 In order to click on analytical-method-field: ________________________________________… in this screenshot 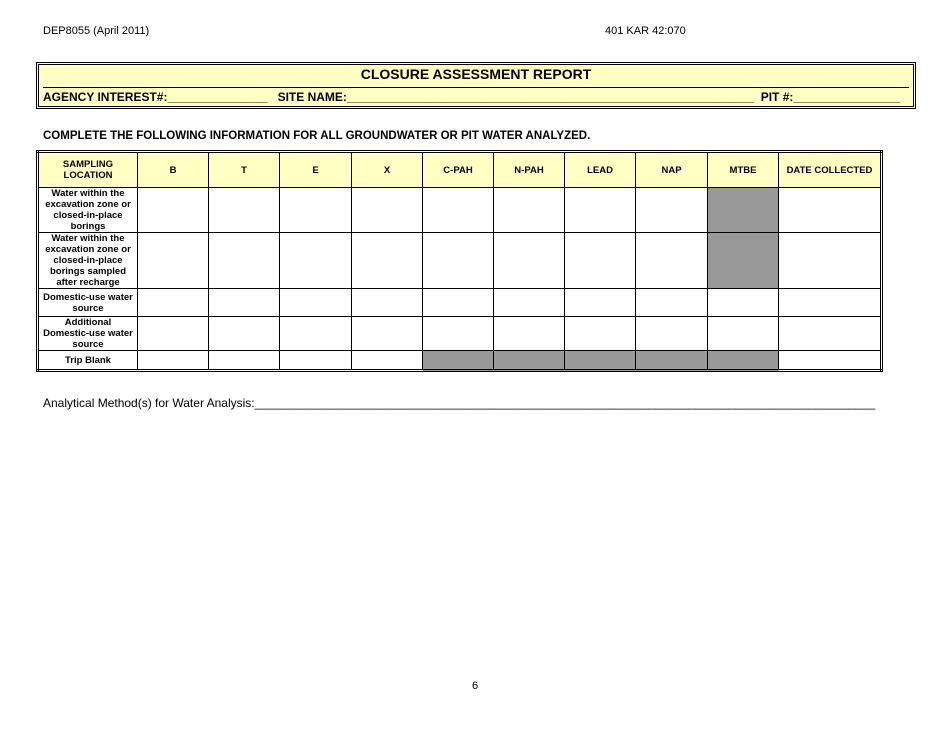, I will do `click(565, 403)`.